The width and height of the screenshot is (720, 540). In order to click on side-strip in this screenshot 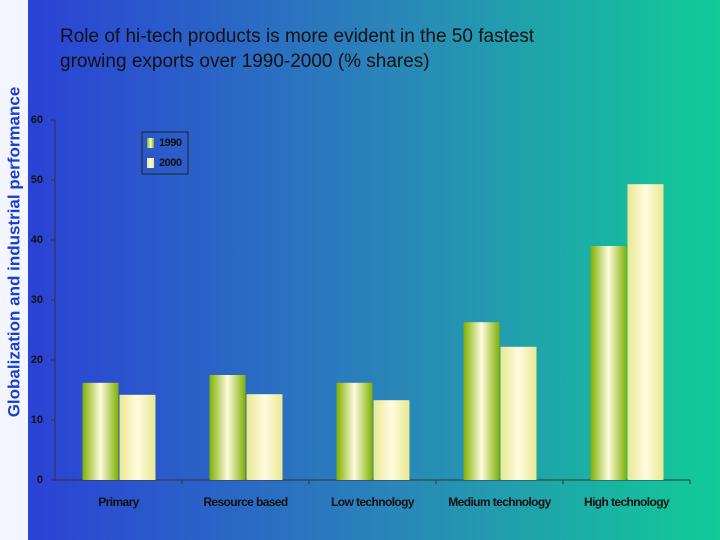, I will do `click(14, 270)`.